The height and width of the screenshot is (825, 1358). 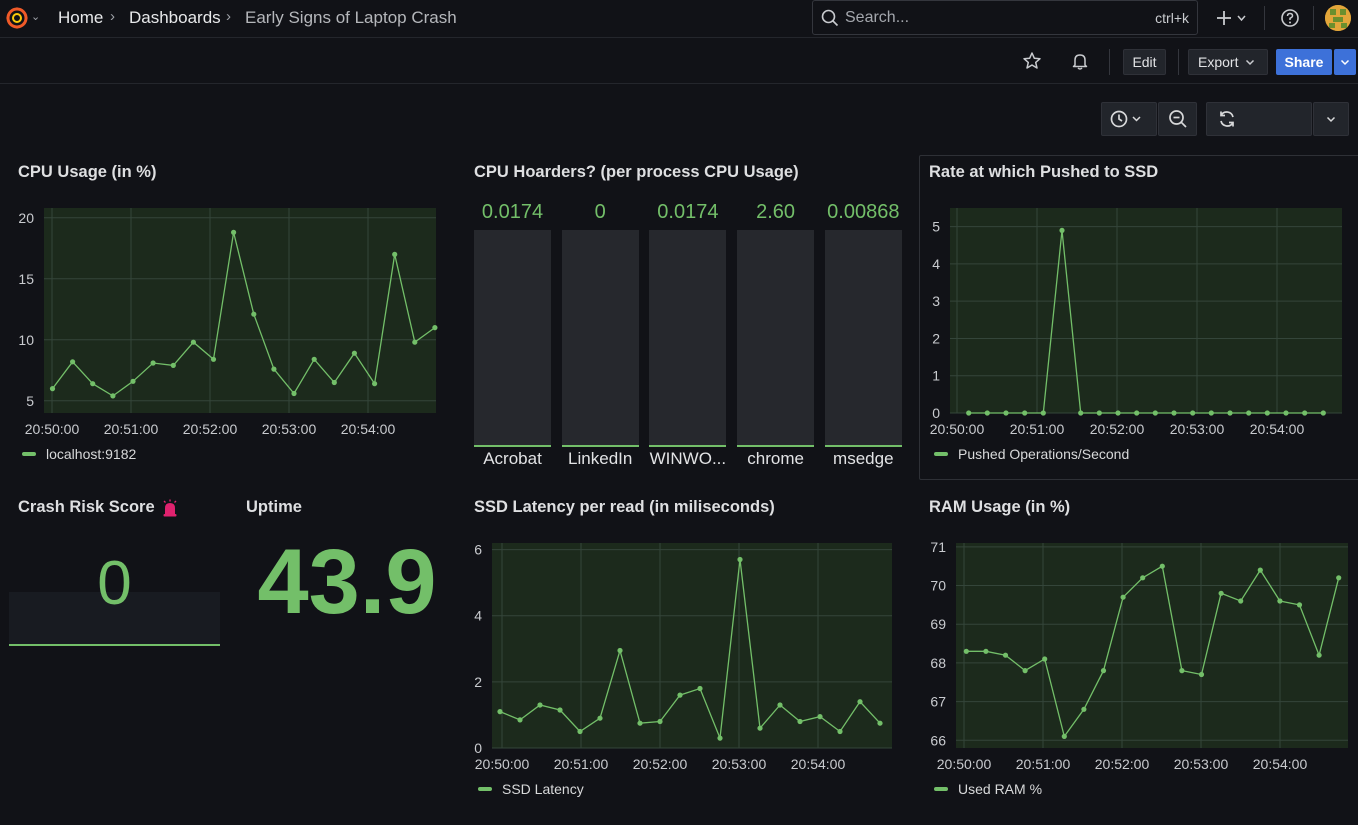 I want to click on legend-cpu-usage: localhost:9182, so click(x=79, y=454).